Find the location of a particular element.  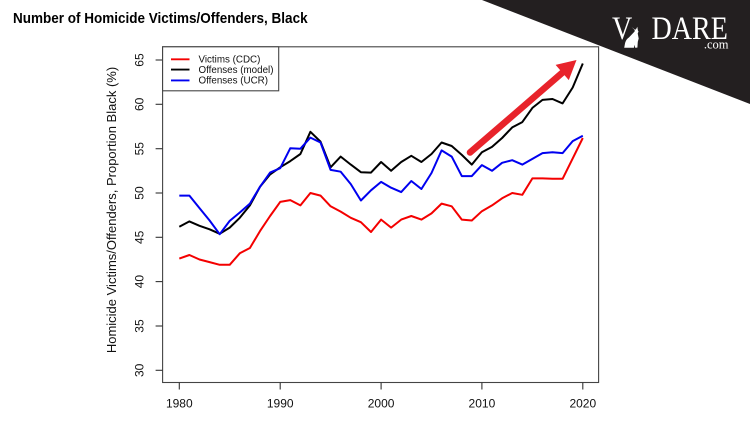

svg-text: 55 is located at coordinates (140, 149).